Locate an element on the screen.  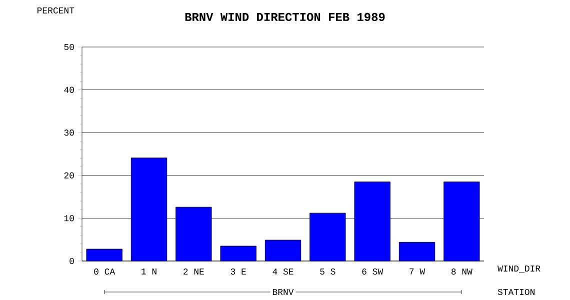
y-axis-title: PERCENT is located at coordinates (56, 10).